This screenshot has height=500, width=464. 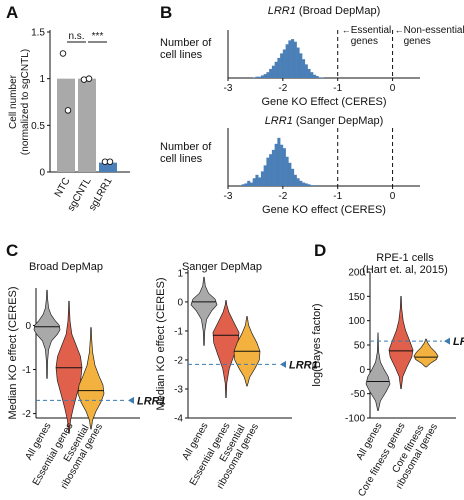 What do you see at coordinates (178, 419) in the screenshot?
I see `panel-c-sanger-ytick-label: -4` at bounding box center [178, 419].